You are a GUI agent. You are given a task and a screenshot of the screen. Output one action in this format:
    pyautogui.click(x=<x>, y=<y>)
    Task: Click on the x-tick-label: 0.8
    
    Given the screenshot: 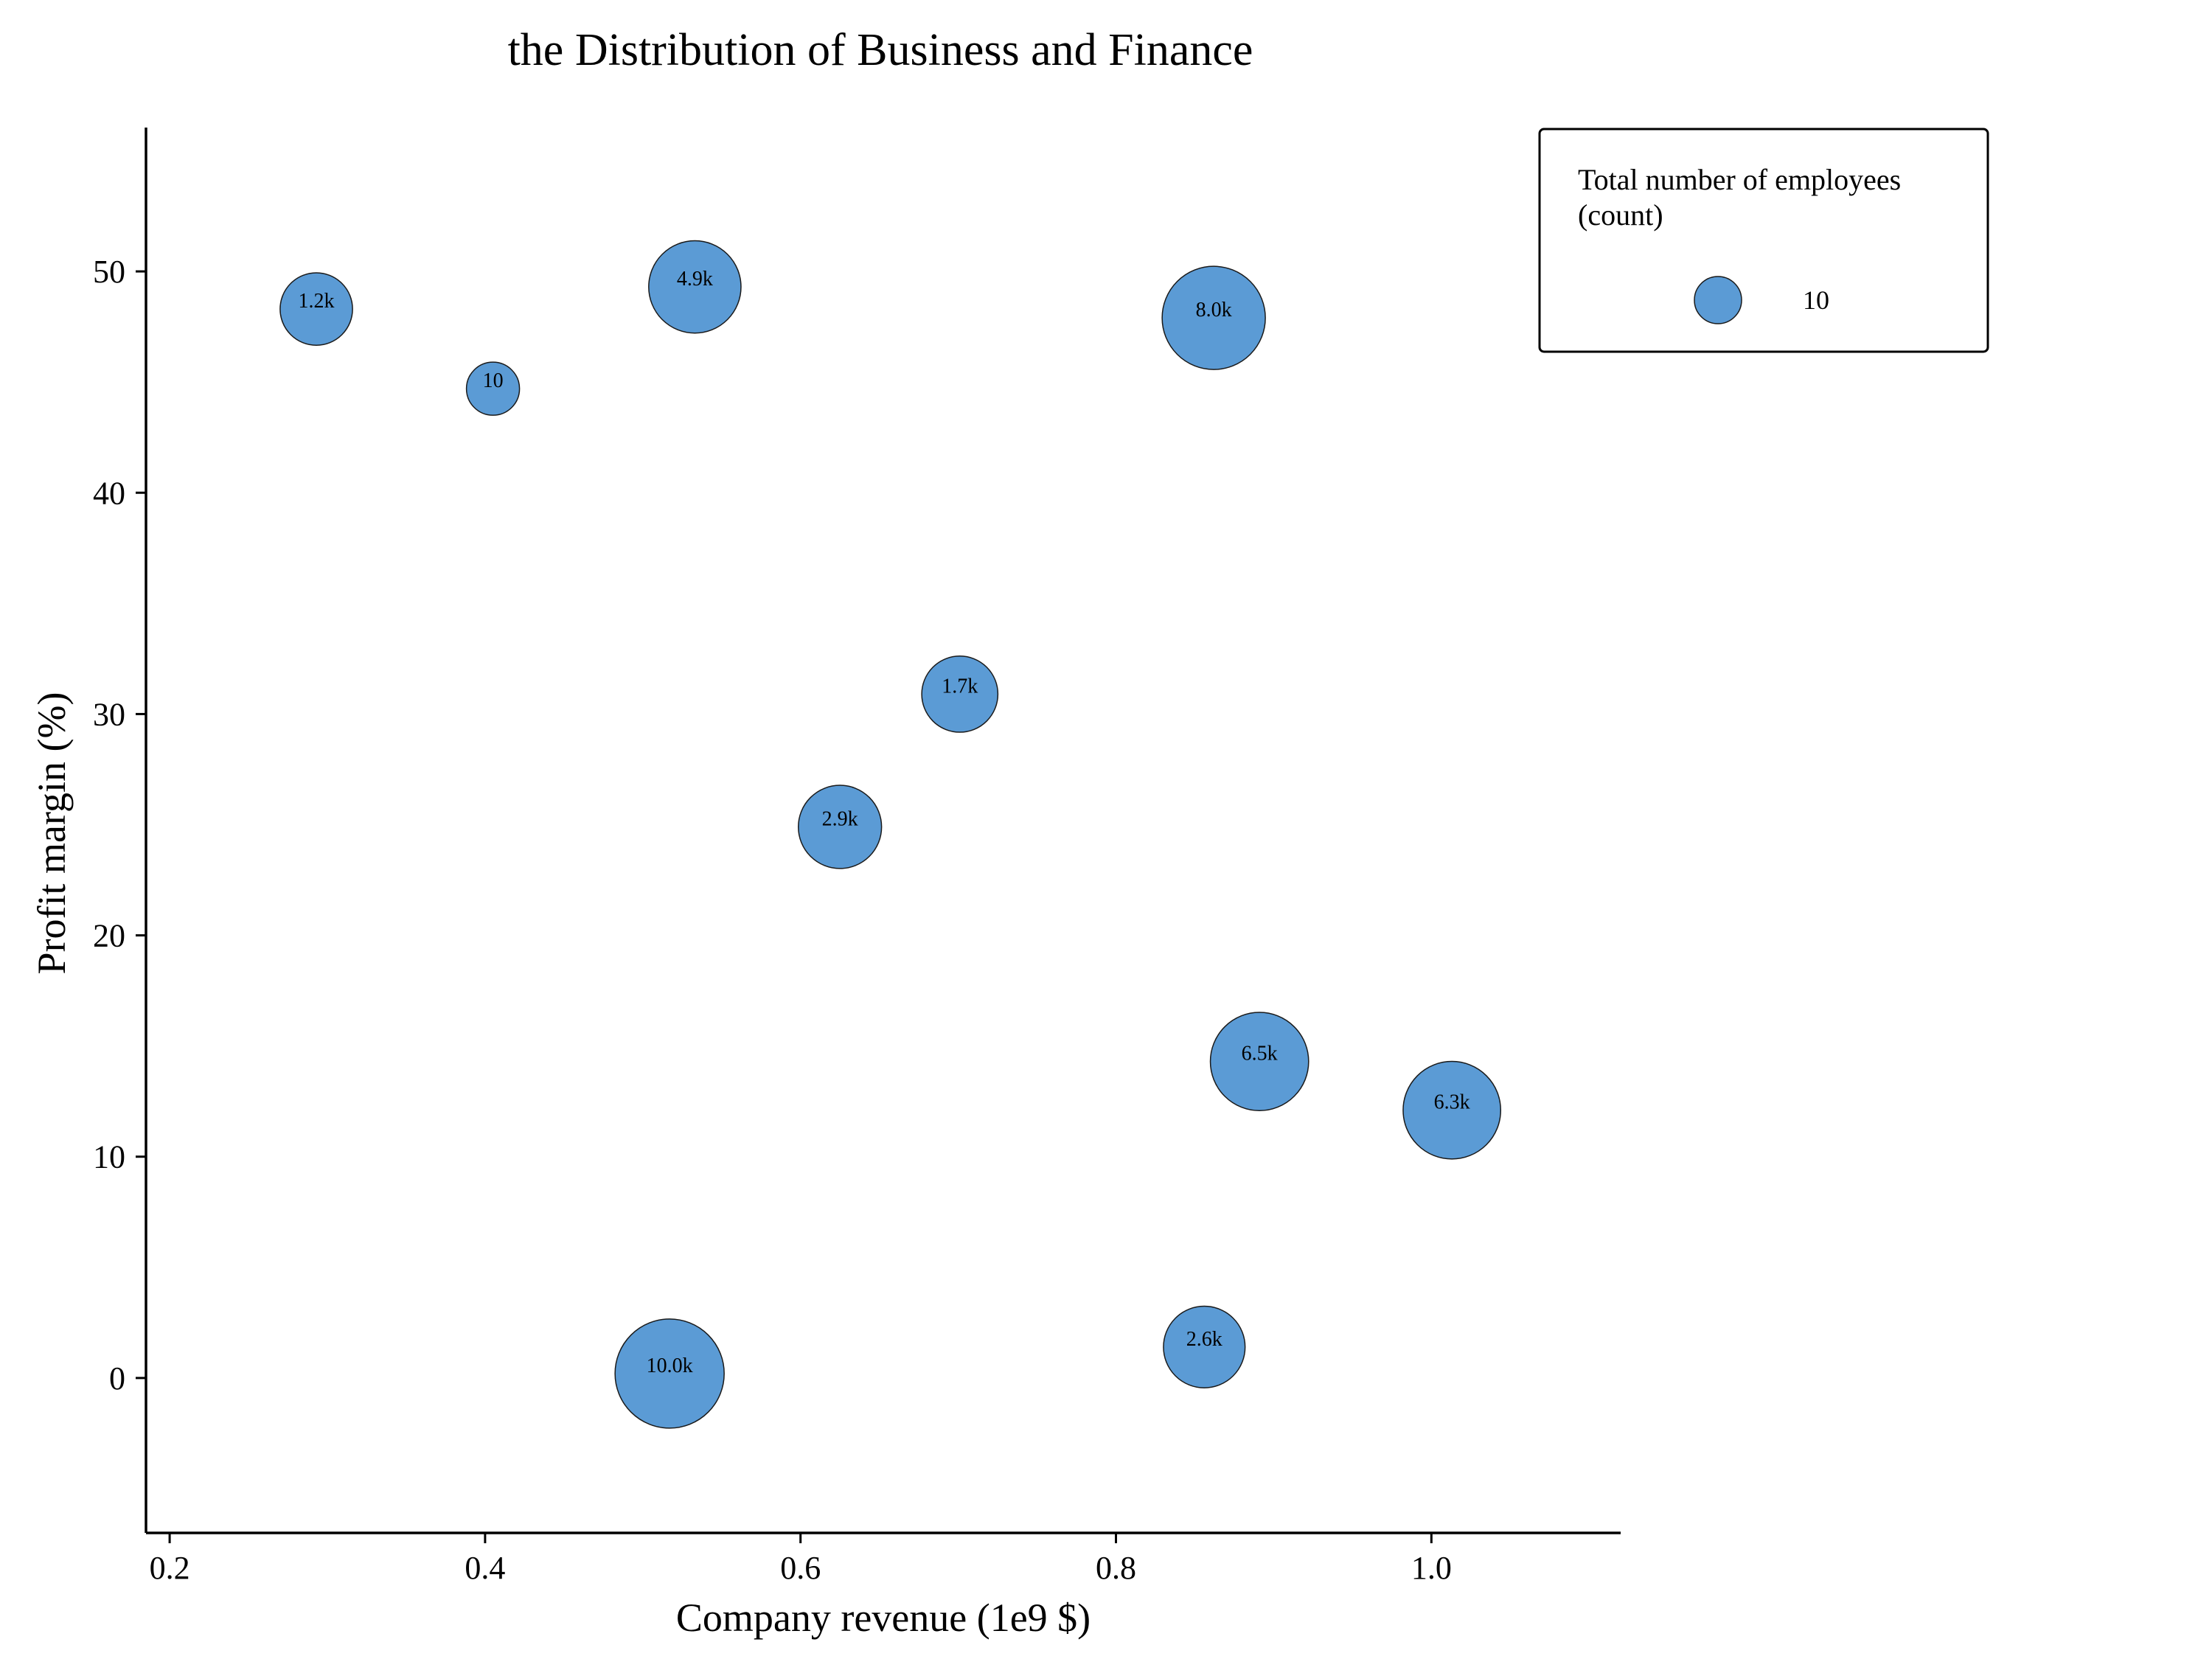 What is the action you would take?
    pyautogui.click(x=1116, y=1568)
    